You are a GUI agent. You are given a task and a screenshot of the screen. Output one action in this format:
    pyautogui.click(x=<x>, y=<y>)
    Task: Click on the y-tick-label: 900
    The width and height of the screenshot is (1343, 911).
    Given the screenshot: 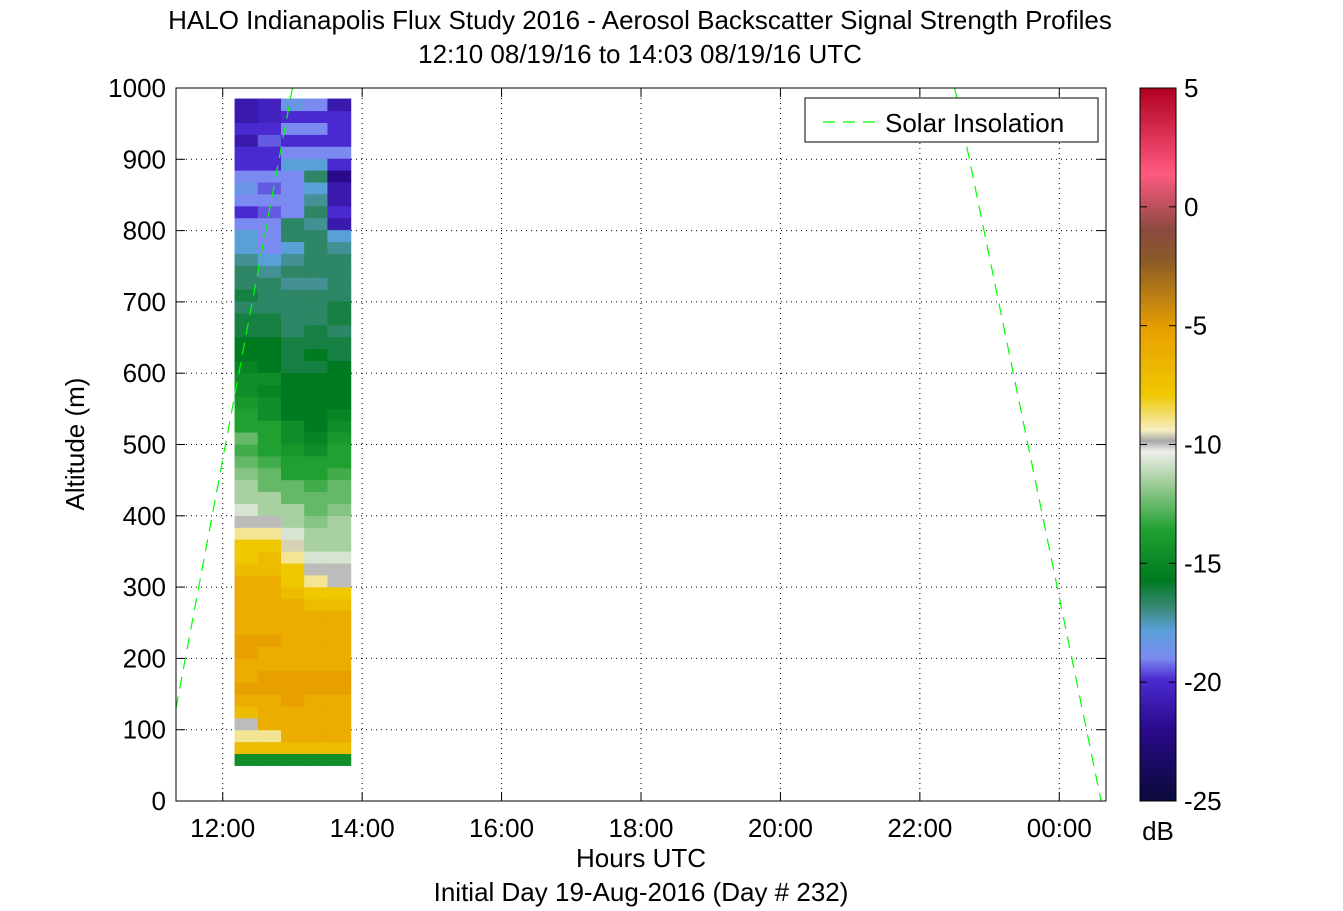 What is the action you would take?
    pyautogui.click(x=144, y=159)
    